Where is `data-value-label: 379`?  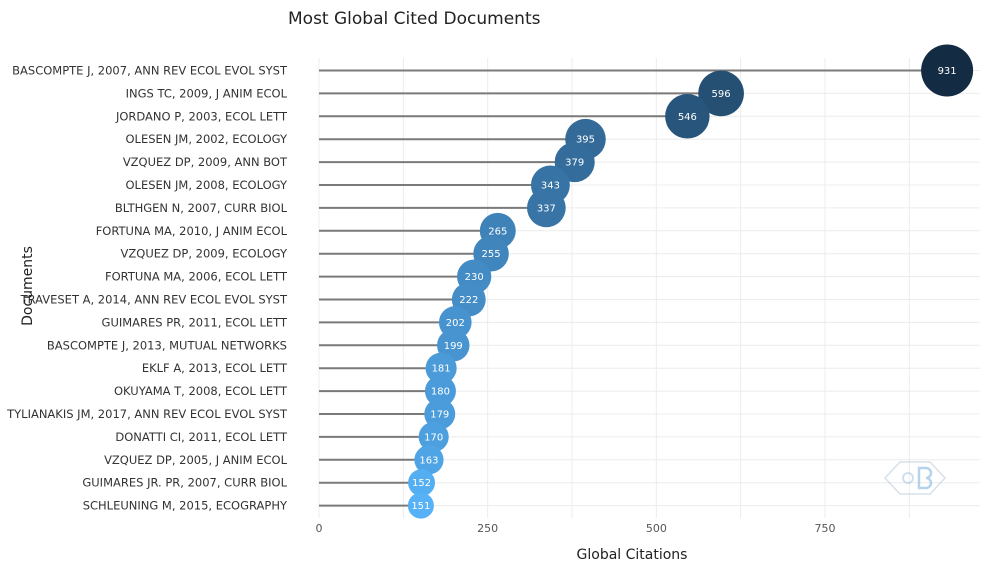
data-value-label: 379 is located at coordinates (574, 163).